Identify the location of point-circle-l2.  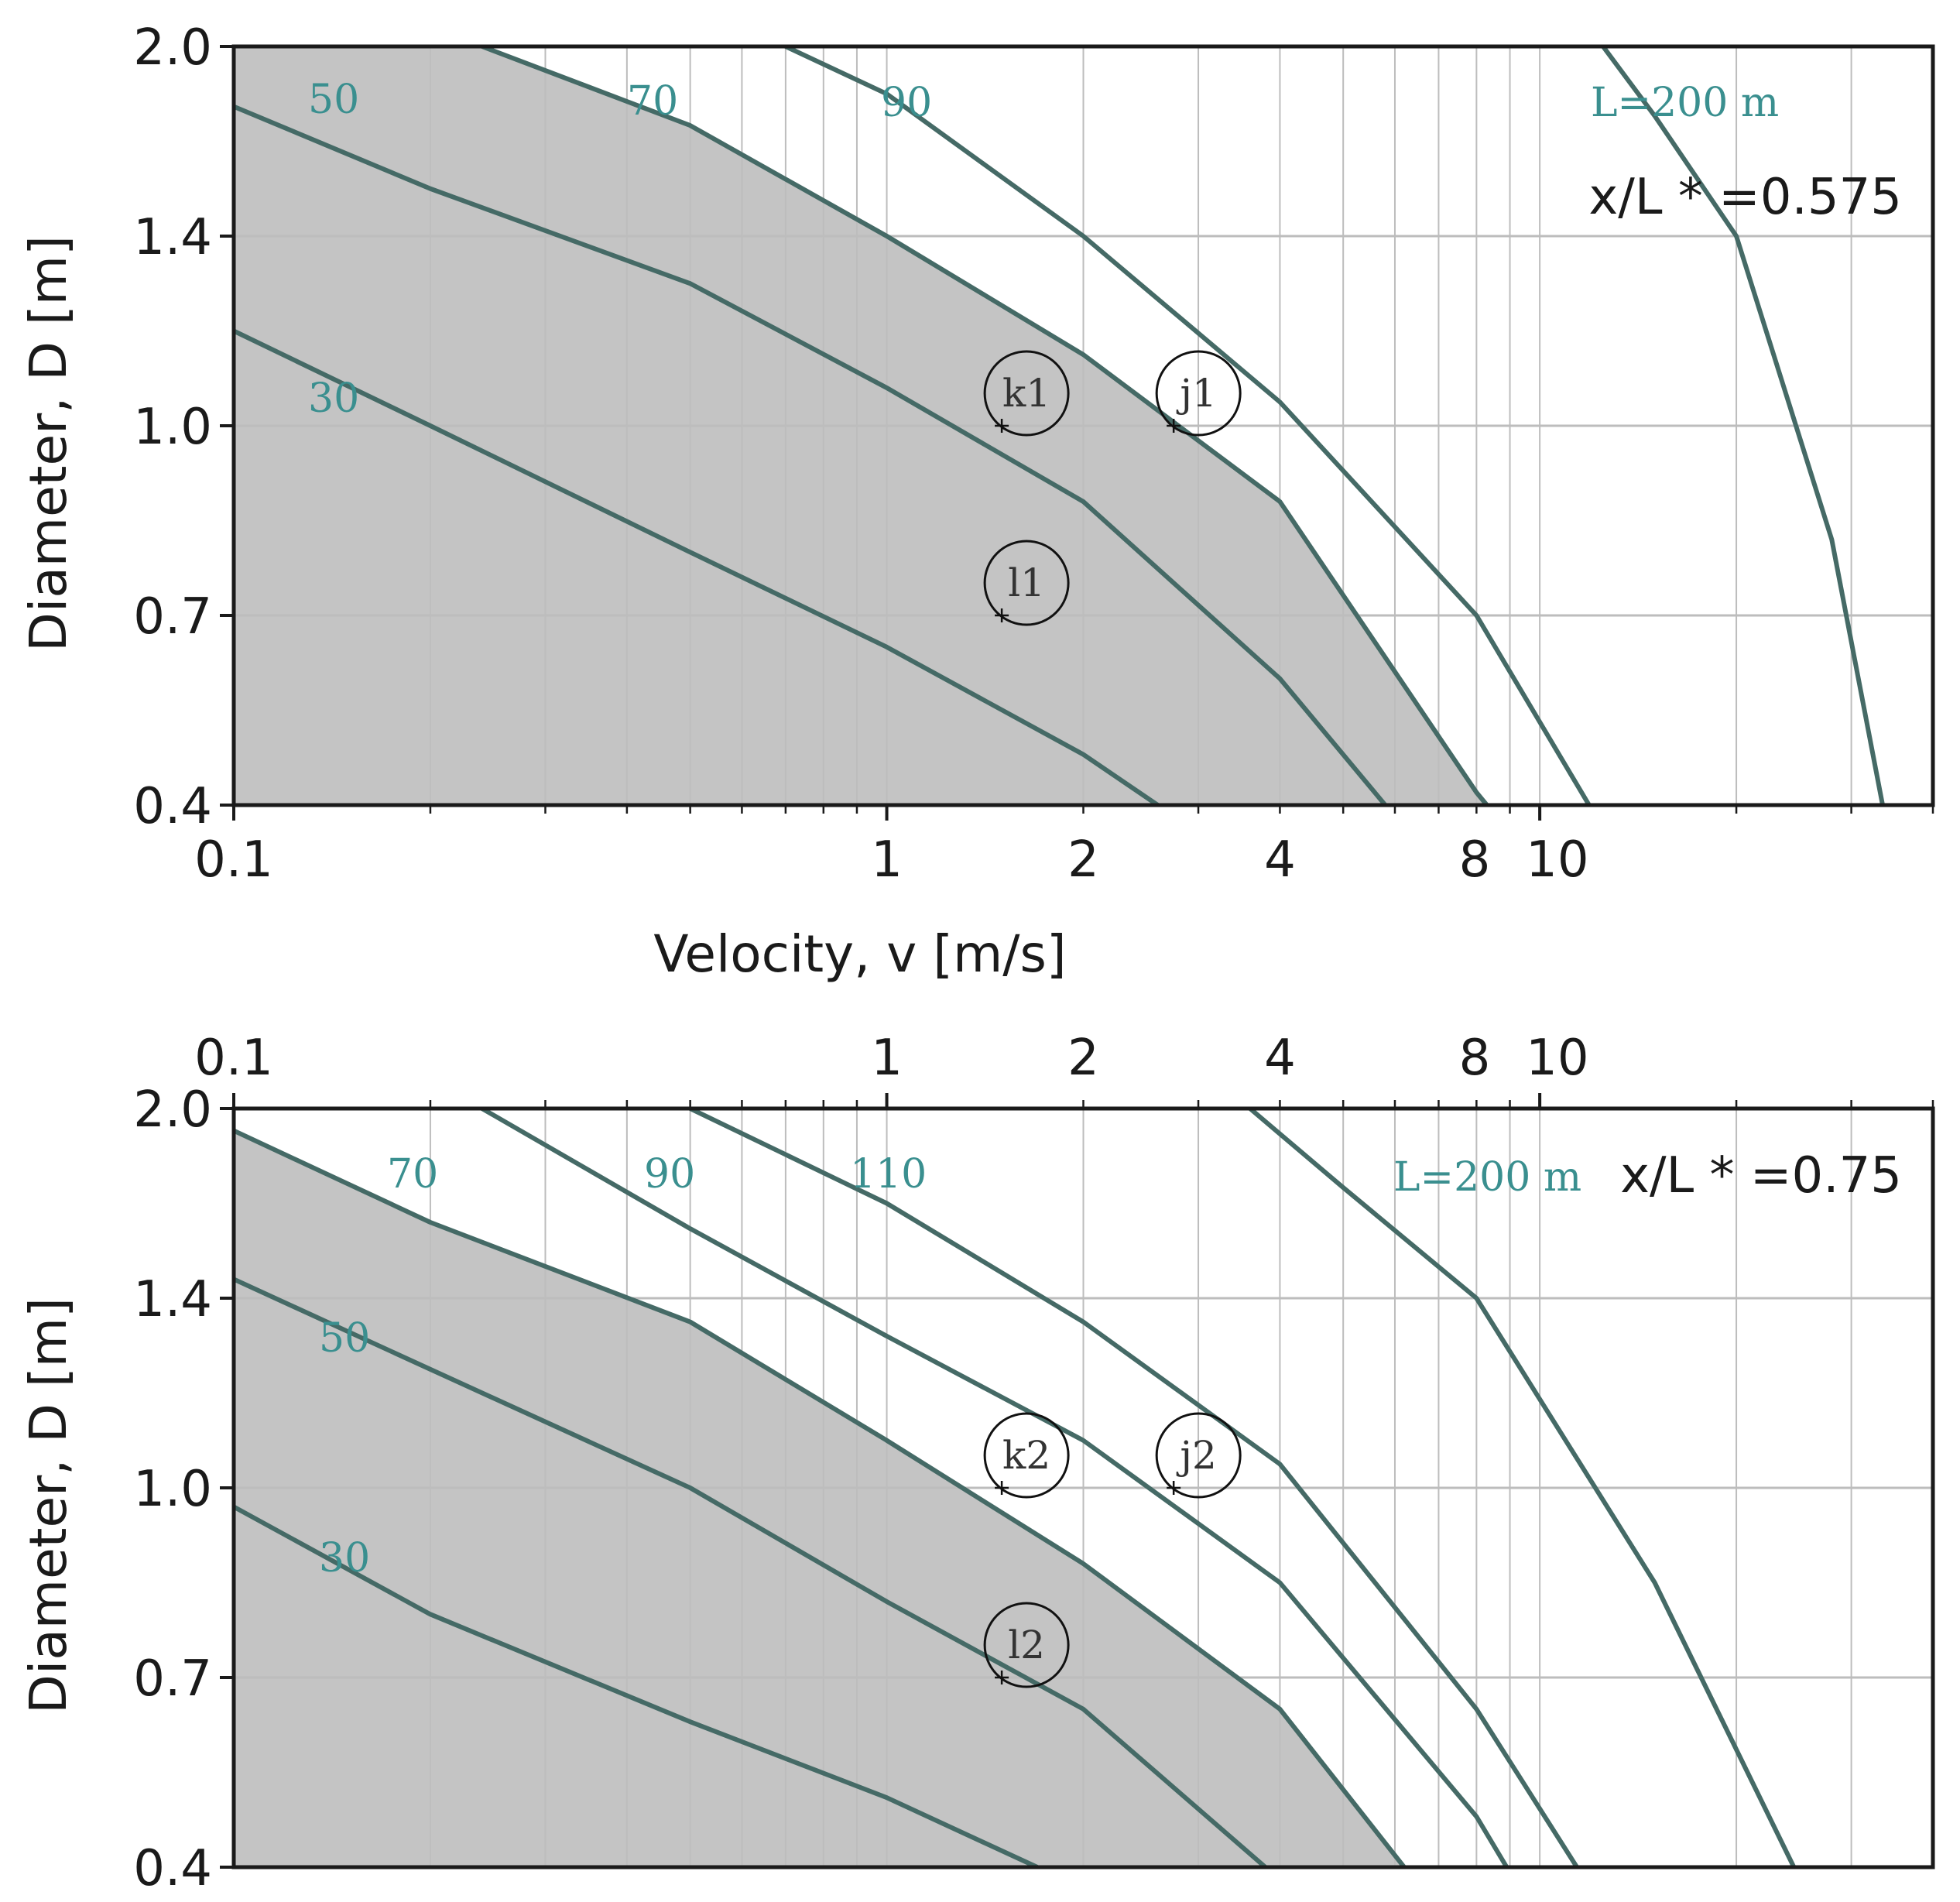
(1026, 1645).